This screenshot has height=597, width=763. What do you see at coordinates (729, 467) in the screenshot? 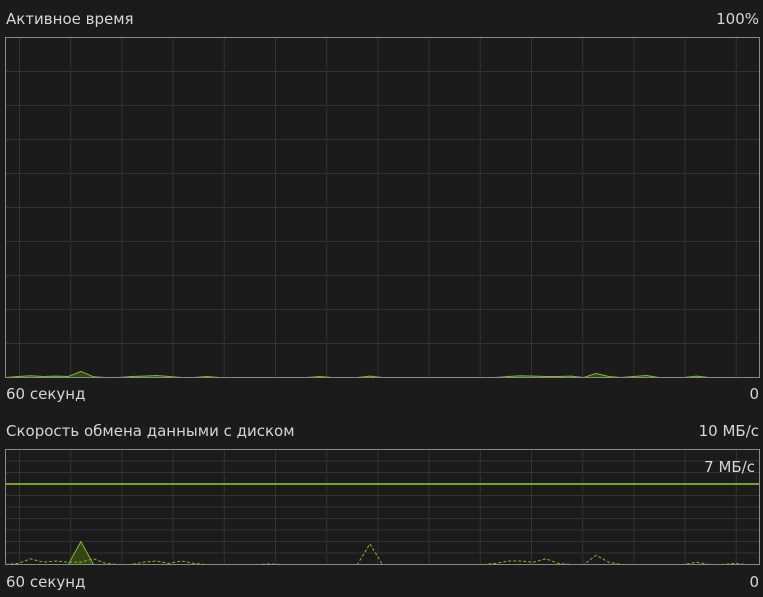
I see `reference-line-label: 7 МБ/с` at bounding box center [729, 467].